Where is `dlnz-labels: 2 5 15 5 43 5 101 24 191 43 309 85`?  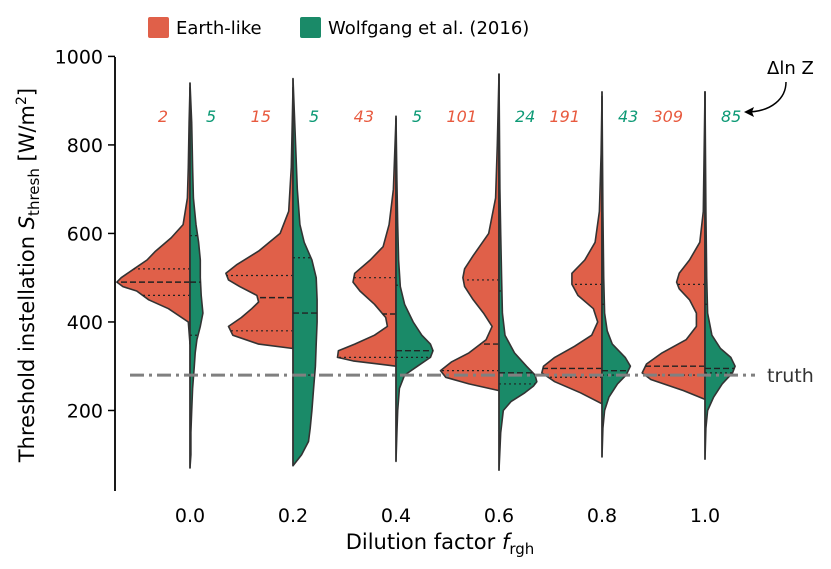 dlnz-labels: 2 5 15 5 43 5 101 24 191 43 309 85 is located at coordinates (450, 116).